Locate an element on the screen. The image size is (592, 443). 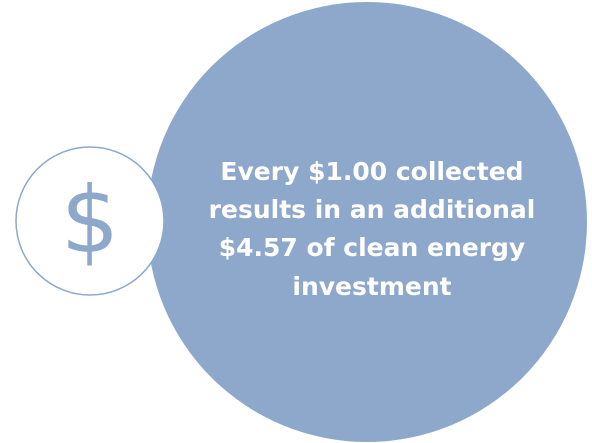
dollar-symbol: $ is located at coordinates (90, 220).